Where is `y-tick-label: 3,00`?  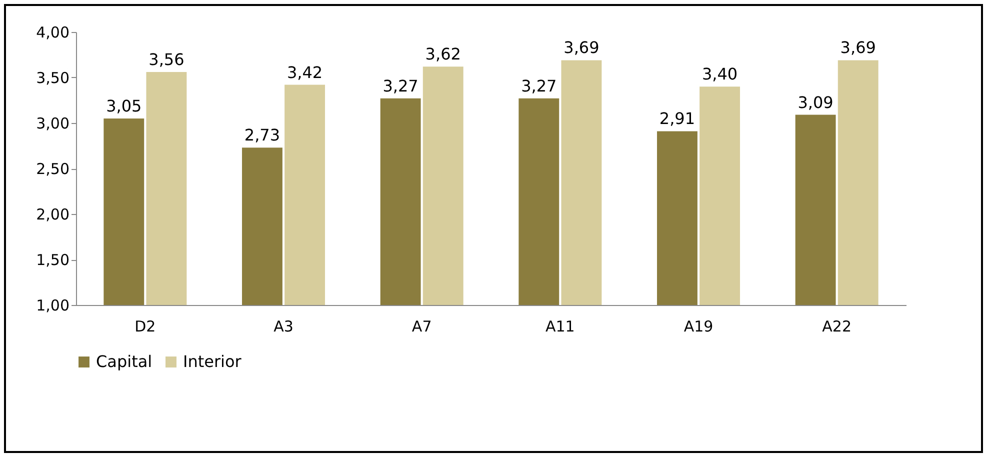
y-tick-label: 3,00 is located at coordinates (53, 123).